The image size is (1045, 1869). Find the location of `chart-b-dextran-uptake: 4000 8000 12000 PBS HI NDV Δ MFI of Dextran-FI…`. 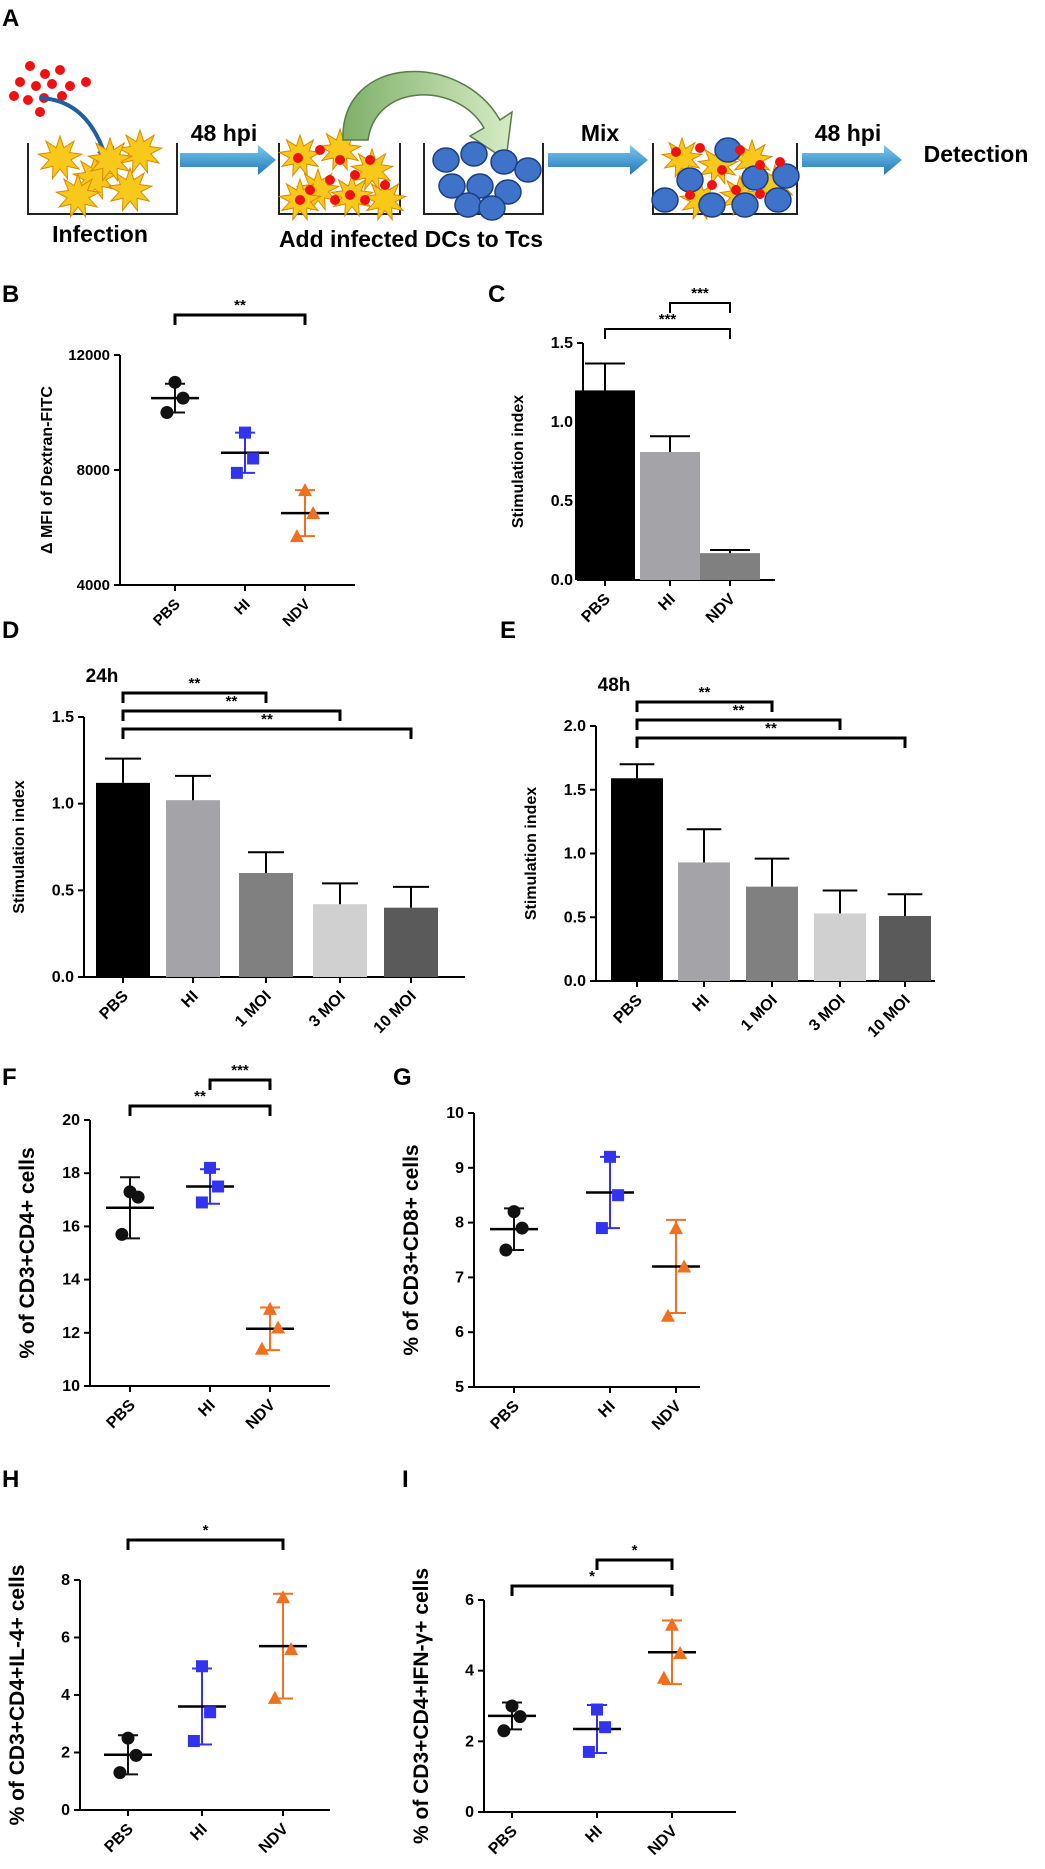

chart-b-dextran-uptake: 4000 8000 12000 PBS HI NDV Δ MFI of Dextran-FI… is located at coordinates (197, 463).